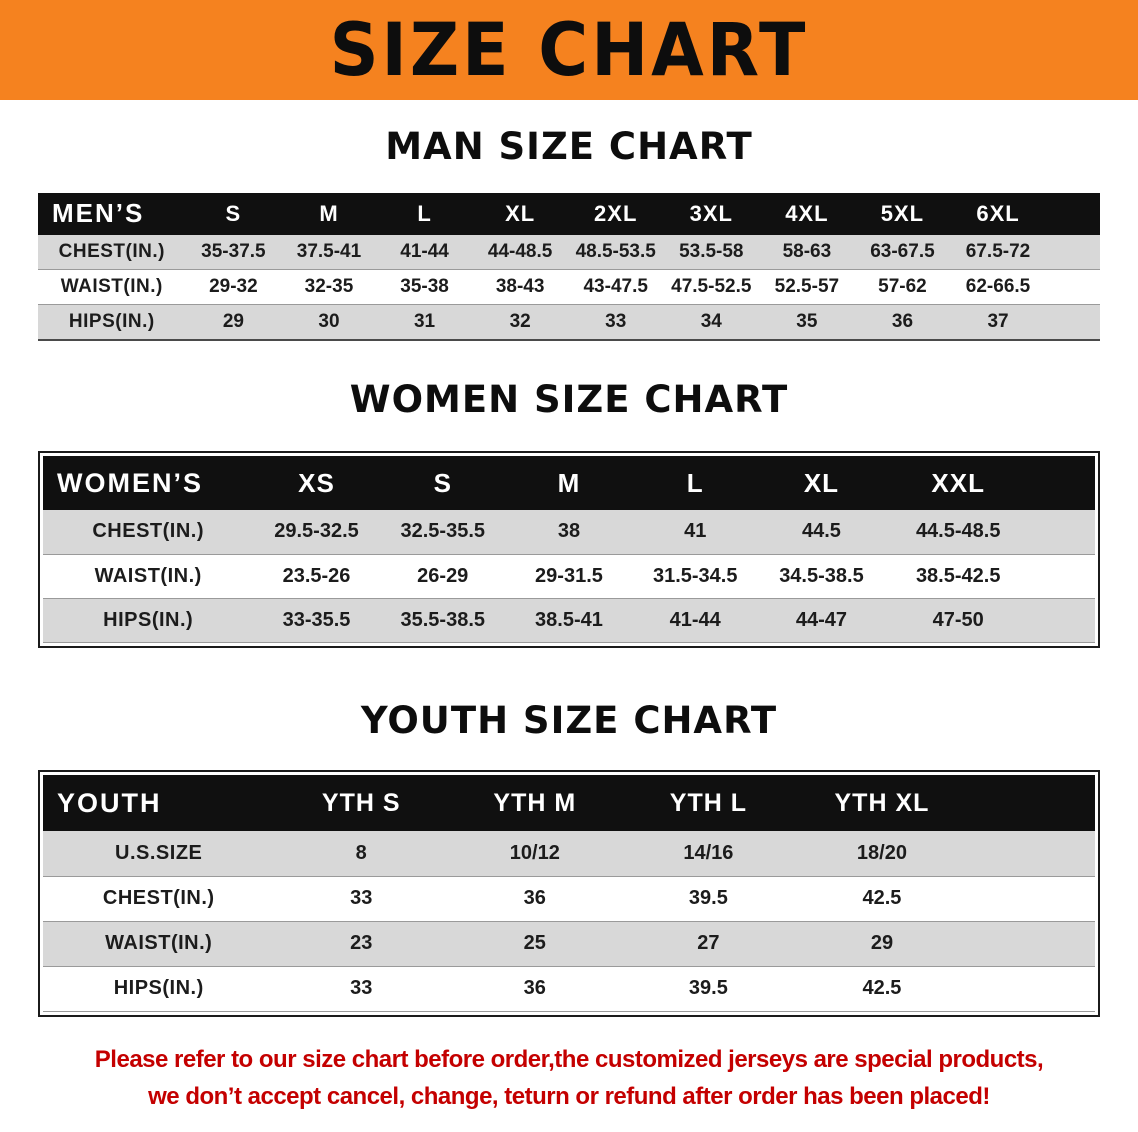 The image size is (1138, 1132). I want to click on measurement-value-cell: 34, so click(711, 321).